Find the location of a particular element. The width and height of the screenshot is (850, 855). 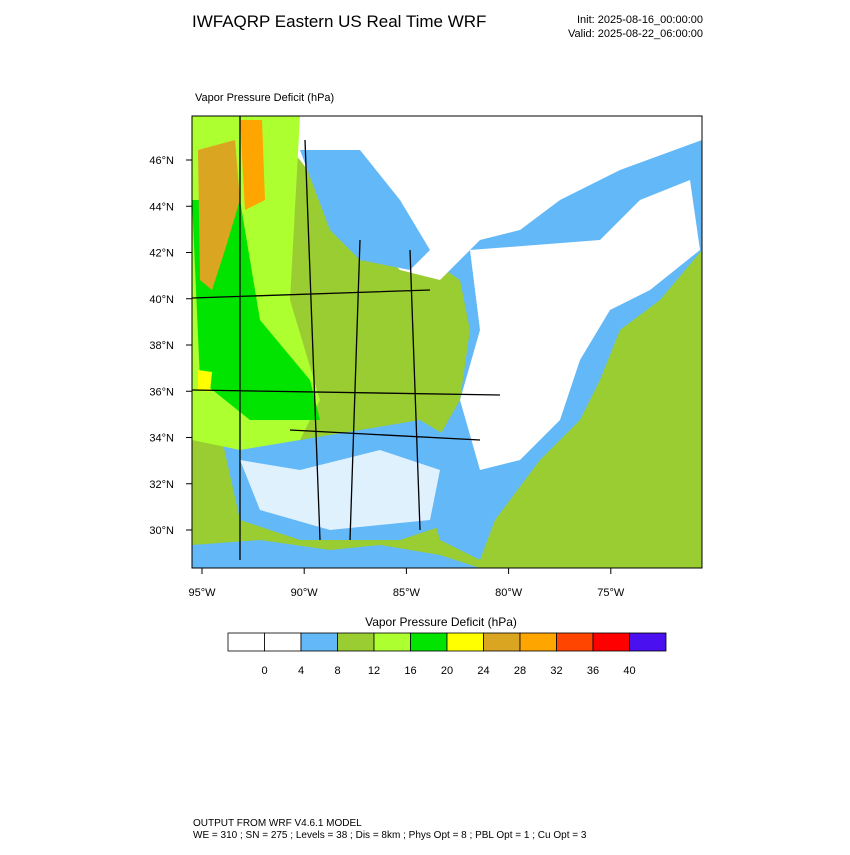

lon-label: 90°W is located at coordinates (305, 593).